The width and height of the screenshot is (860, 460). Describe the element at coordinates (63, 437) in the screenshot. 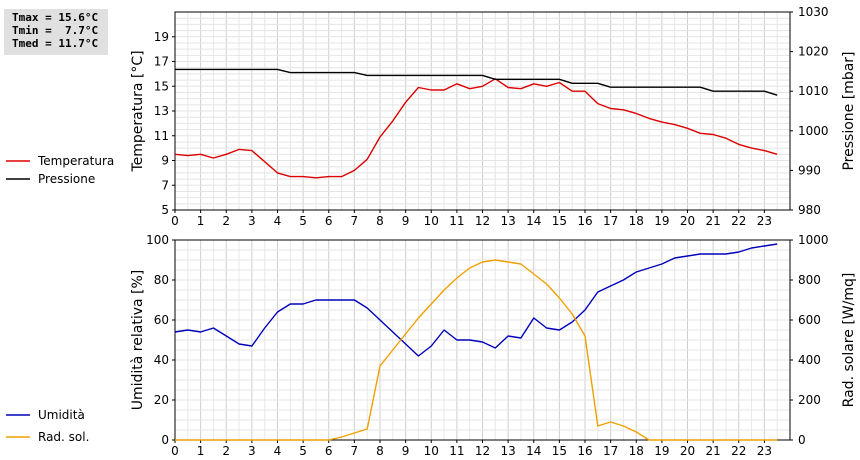

I see `legend-label: Rad. sol.` at that location.